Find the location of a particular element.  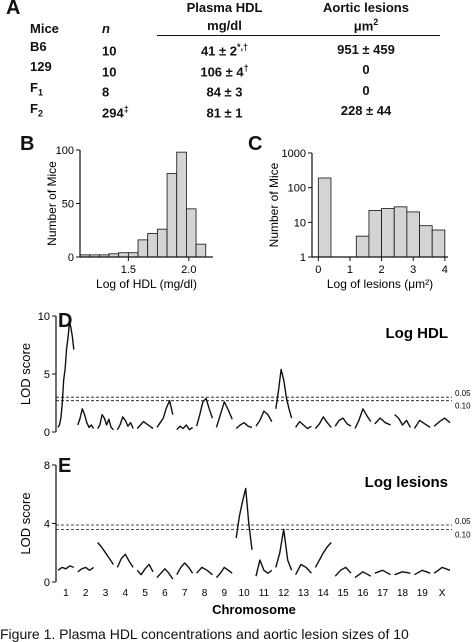

chromosome-label: 6 is located at coordinates (165, 593).